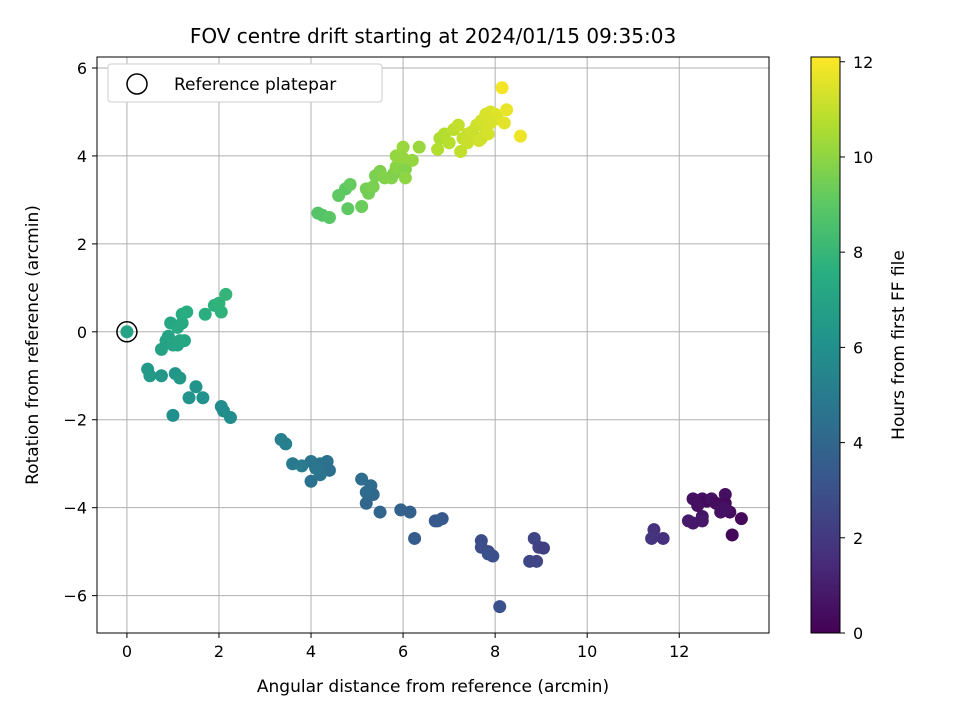  I want to click on legend-box, so click(245, 83).